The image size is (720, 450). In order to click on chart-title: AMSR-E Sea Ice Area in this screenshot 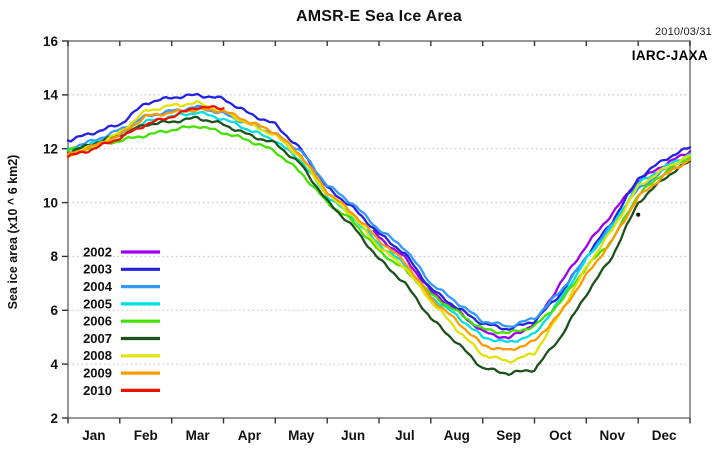, I will do `click(379, 16)`.